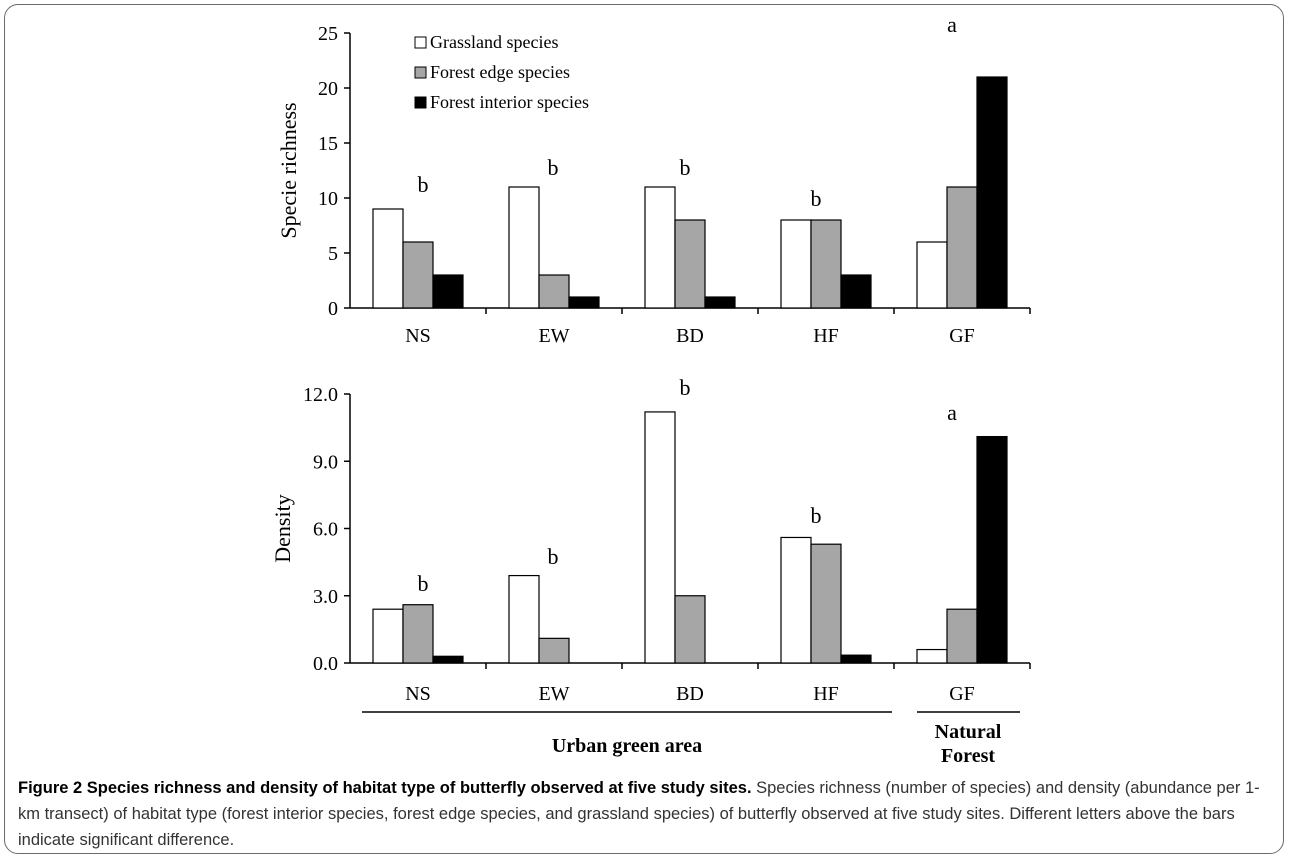 This screenshot has width=1292, height=862. I want to click on group-label-urban: Urban green area, so click(627, 746).